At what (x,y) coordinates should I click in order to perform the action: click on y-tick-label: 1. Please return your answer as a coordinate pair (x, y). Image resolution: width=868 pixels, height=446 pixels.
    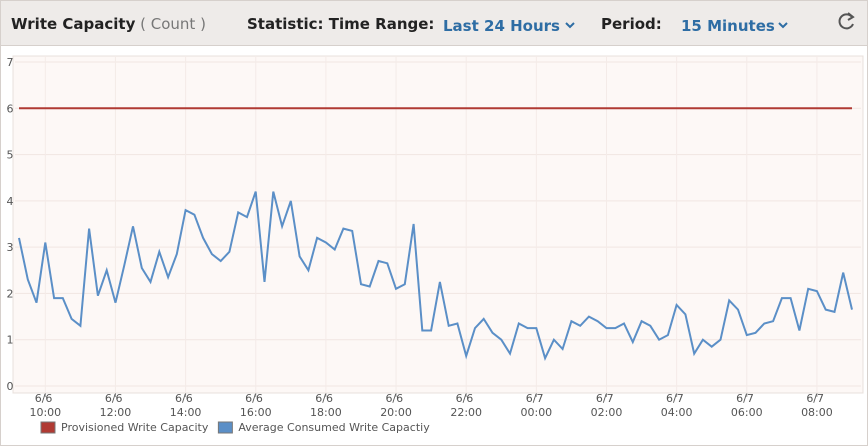
    Looking at the image, I should click on (10, 340).